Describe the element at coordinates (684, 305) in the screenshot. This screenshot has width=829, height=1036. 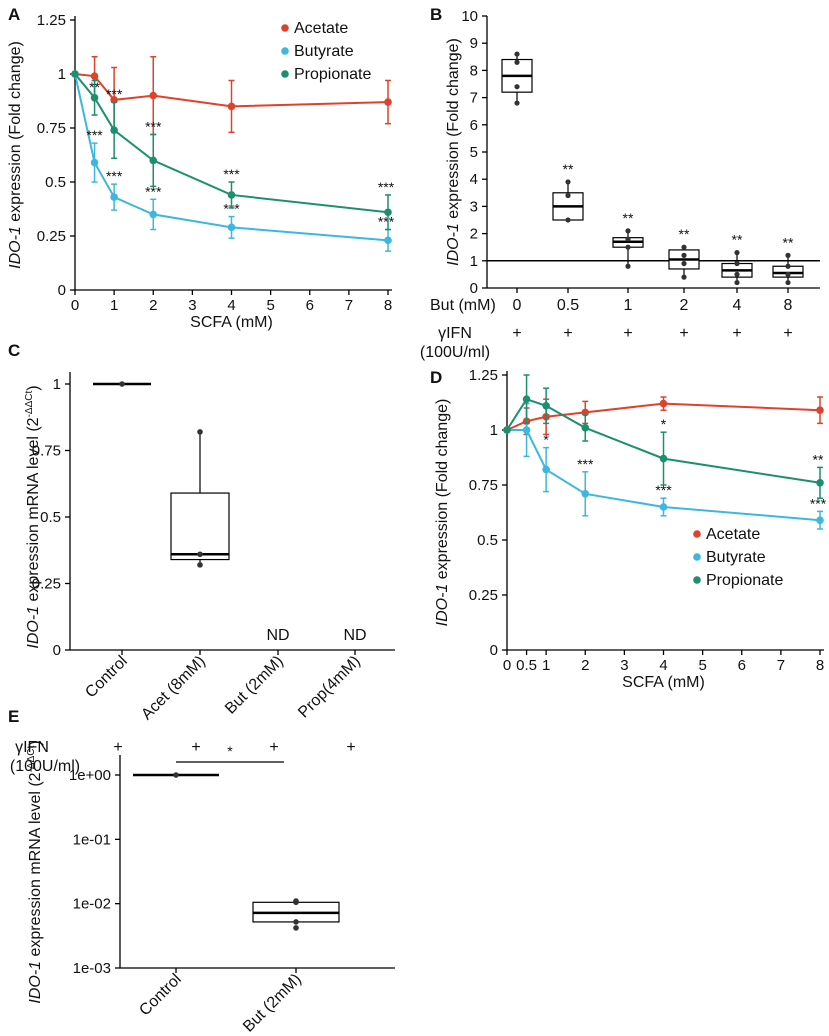
I see `category-label: 2` at that location.